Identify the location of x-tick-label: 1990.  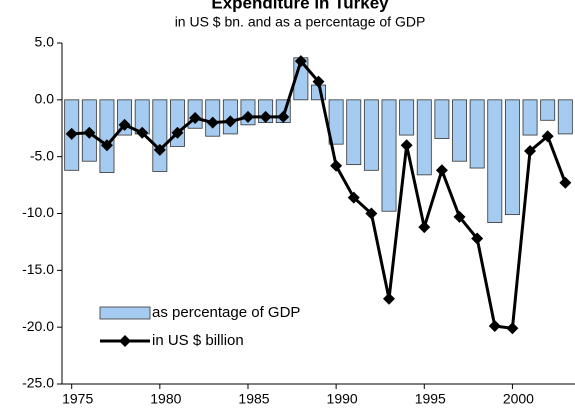
(342, 399).